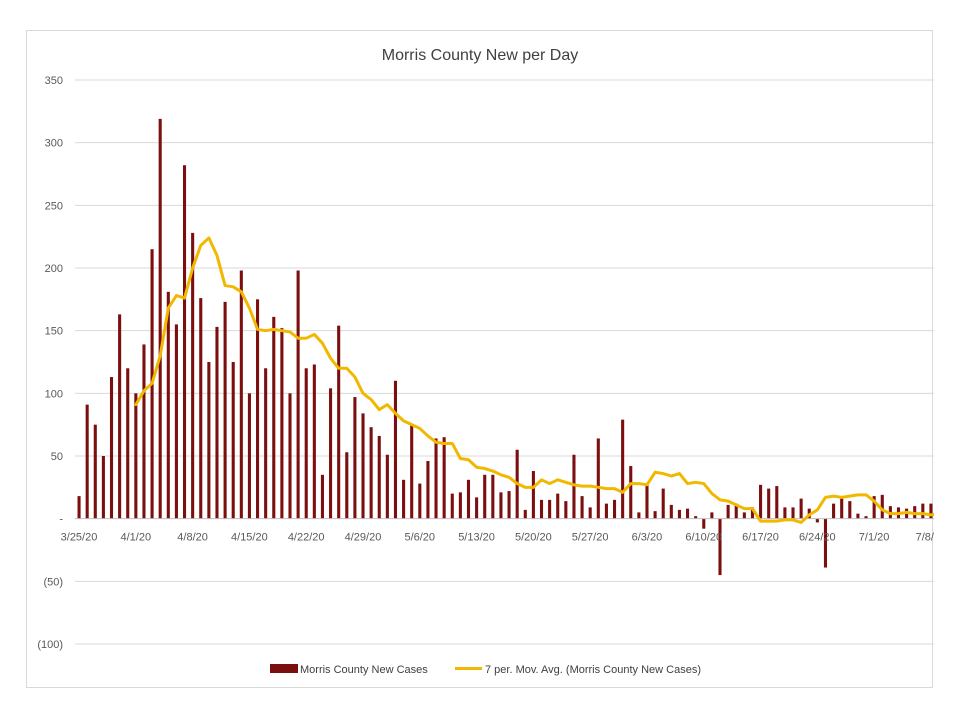  What do you see at coordinates (925, 538) in the screenshot?
I see `x-tick-label: 7/8/20` at bounding box center [925, 538].